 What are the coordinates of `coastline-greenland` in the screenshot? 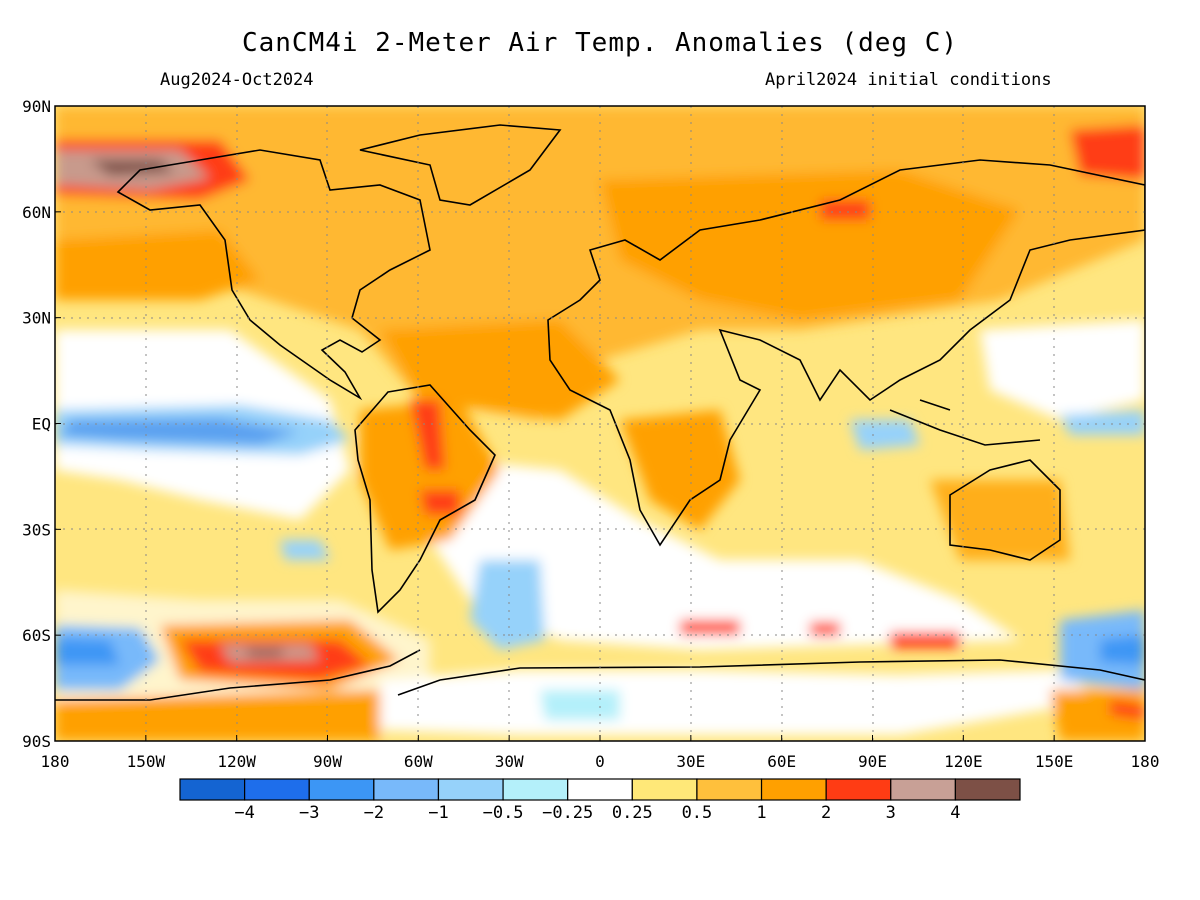 It's located at (460, 165).